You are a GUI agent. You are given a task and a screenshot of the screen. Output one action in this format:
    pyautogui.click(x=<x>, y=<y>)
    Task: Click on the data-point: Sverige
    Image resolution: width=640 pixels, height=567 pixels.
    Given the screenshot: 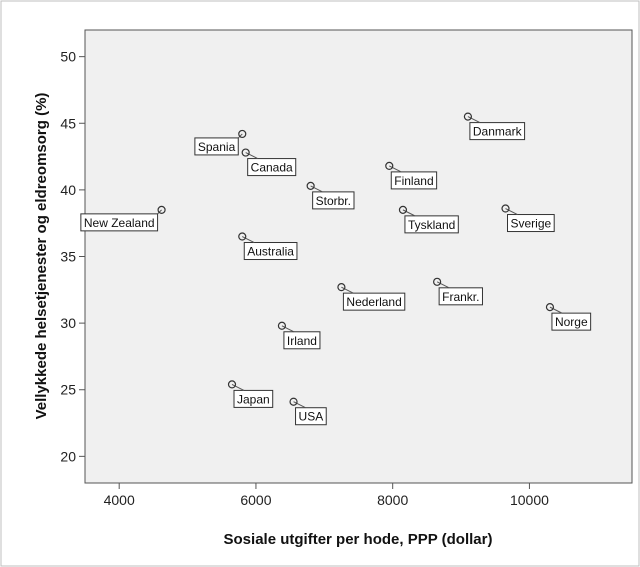 What is the action you would take?
    pyautogui.click(x=528, y=218)
    